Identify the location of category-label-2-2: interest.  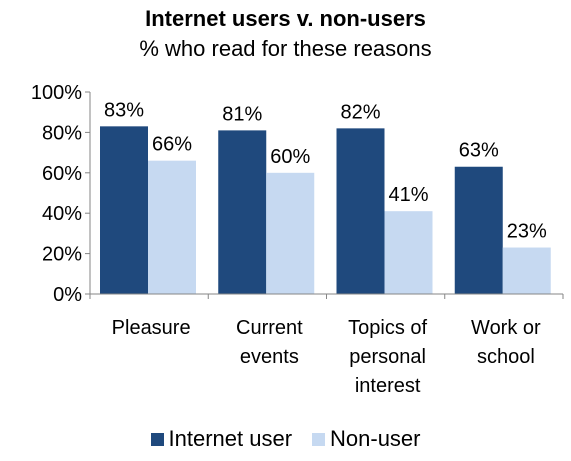
(388, 386).